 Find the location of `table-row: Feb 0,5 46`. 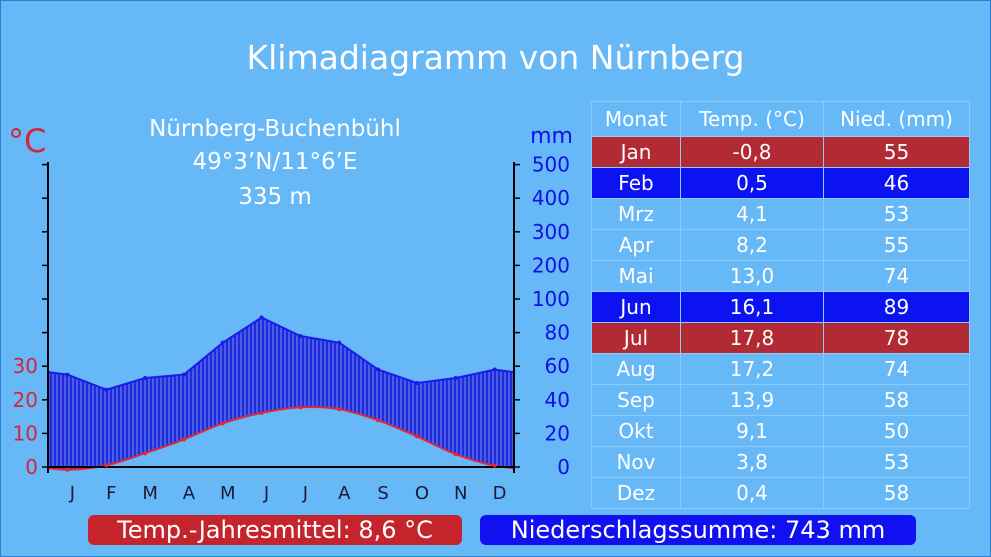

table-row: Feb 0,5 46 is located at coordinates (780, 183).